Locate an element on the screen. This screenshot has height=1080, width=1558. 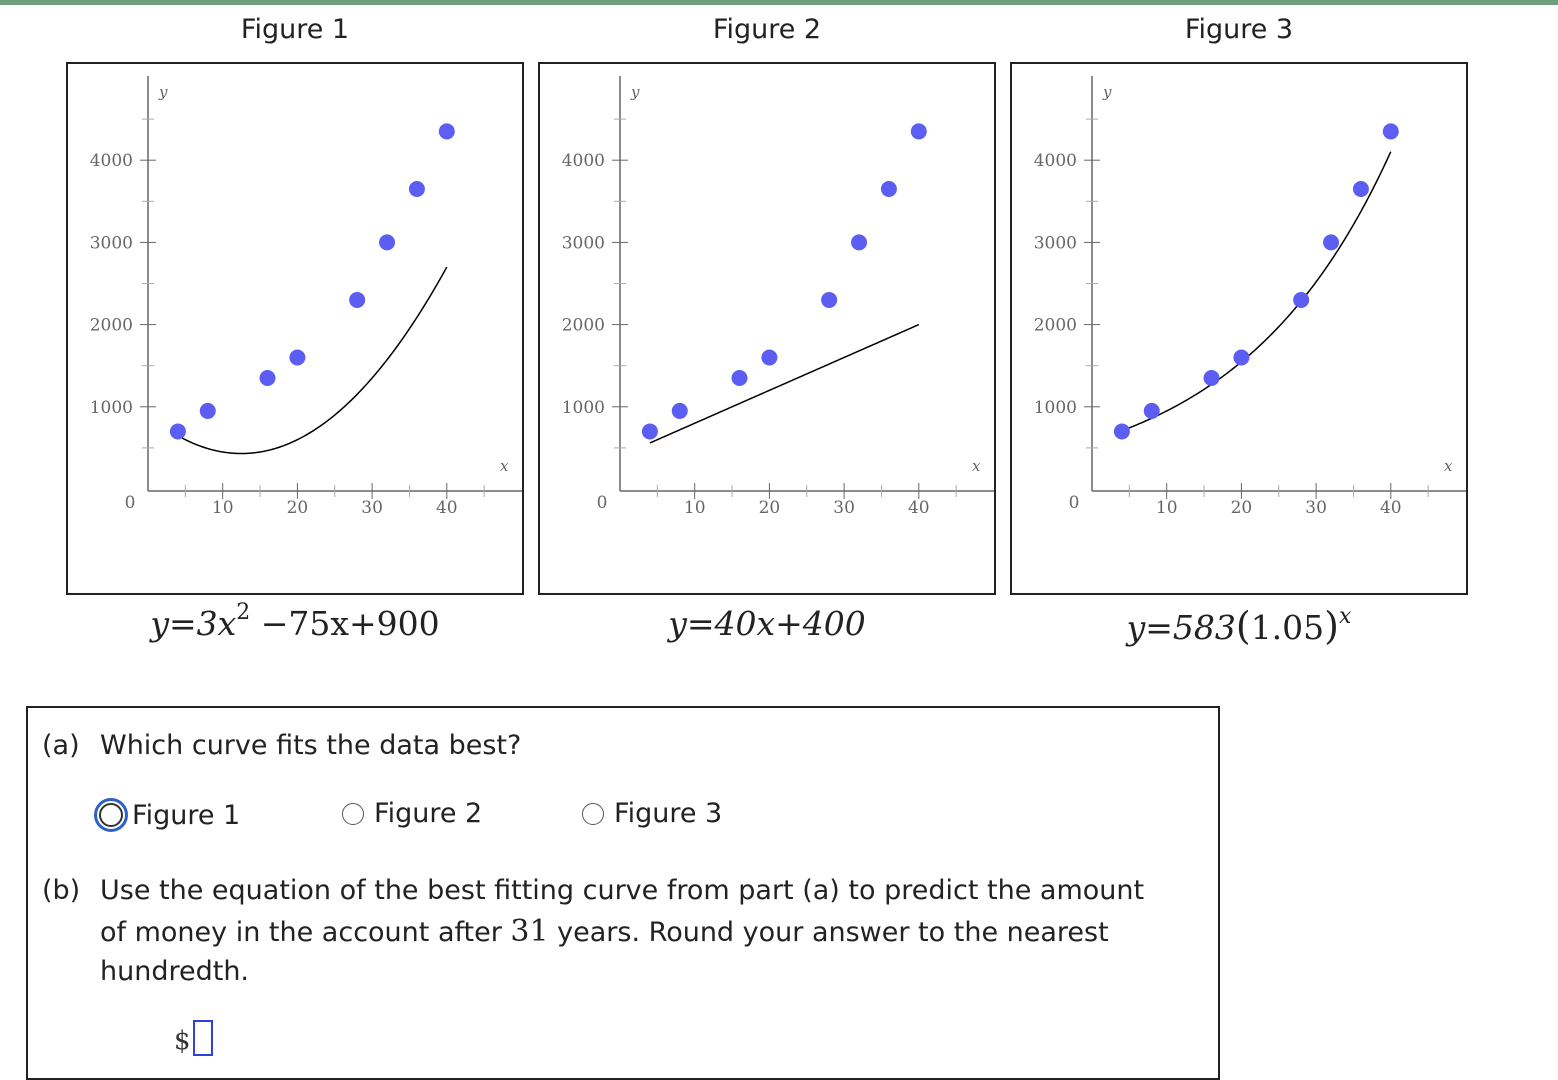
option-figure-1: Figure 1 is located at coordinates (167, 815).